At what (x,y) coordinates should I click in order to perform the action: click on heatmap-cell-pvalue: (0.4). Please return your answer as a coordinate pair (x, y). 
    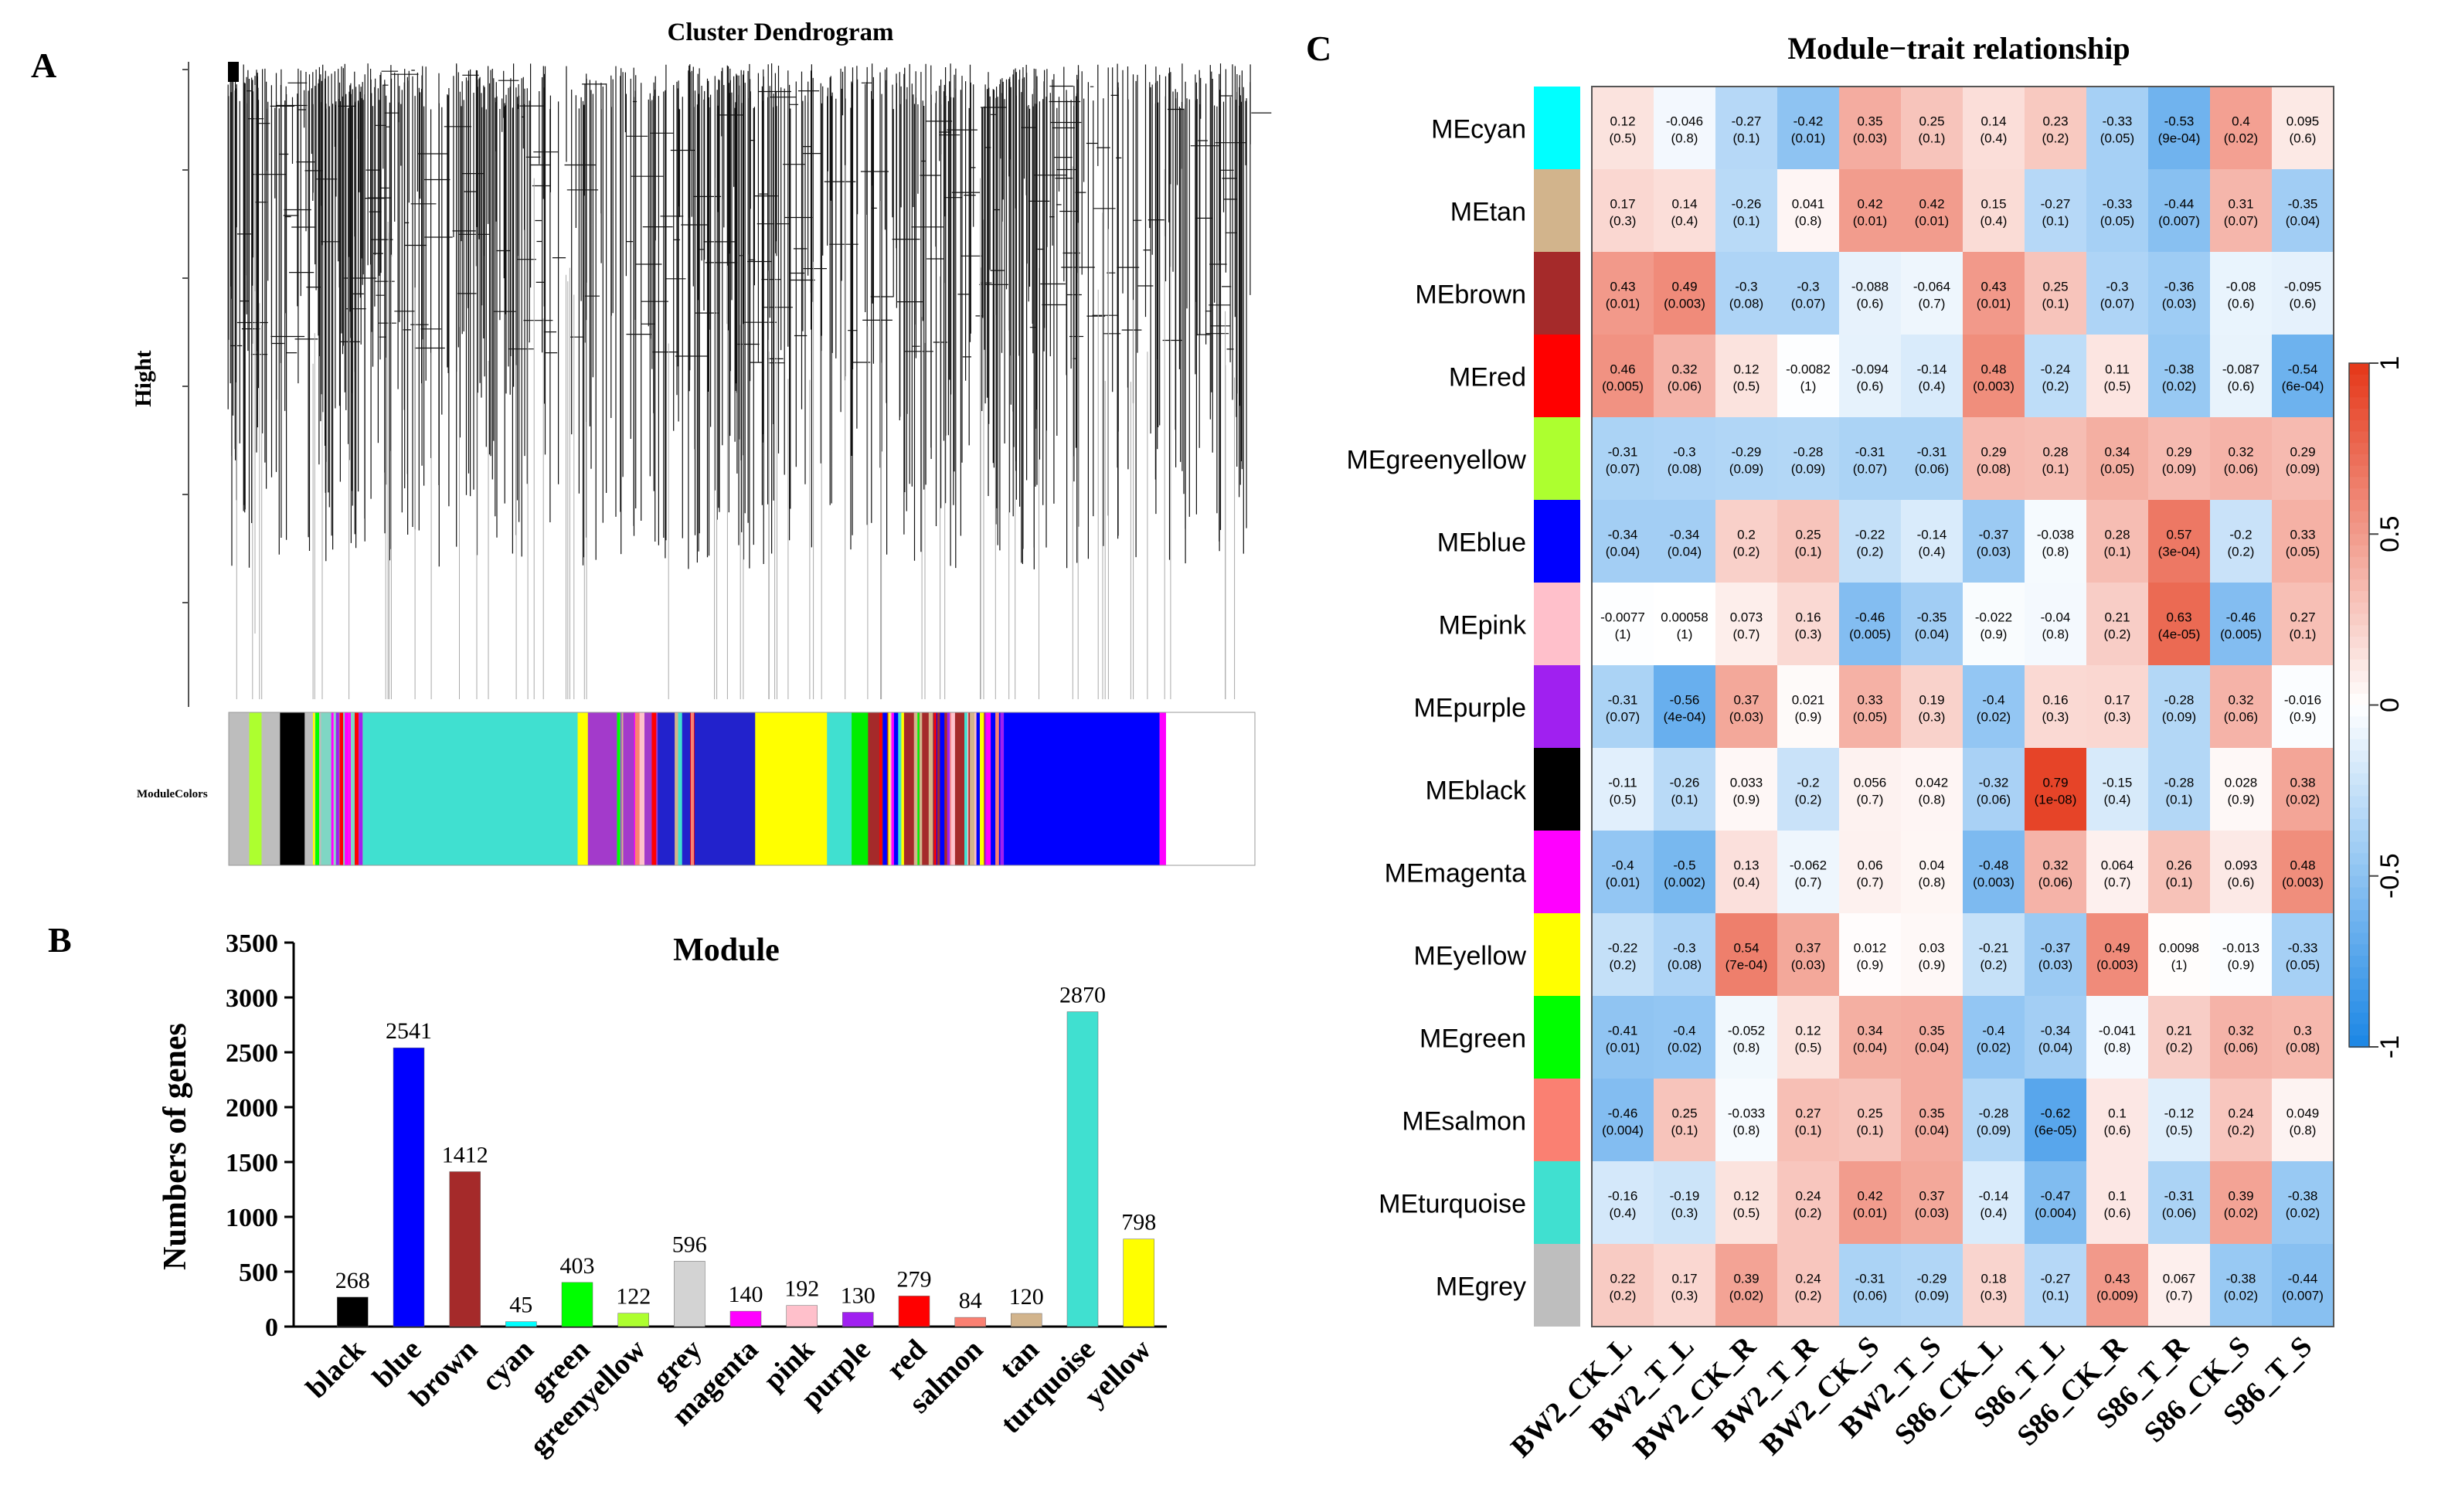
    Looking at the image, I should click on (2117, 800).